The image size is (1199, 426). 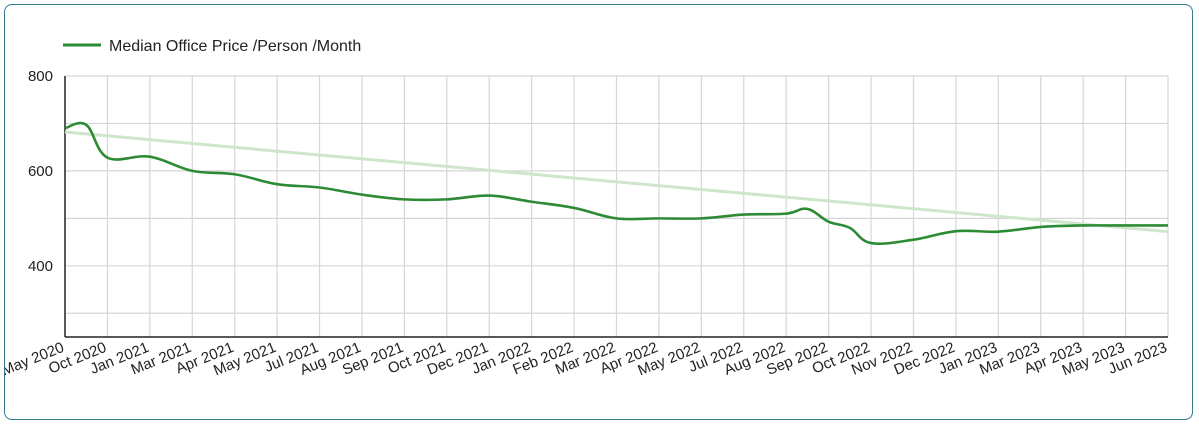 What do you see at coordinates (235, 46) in the screenshot?
I see `legend-label: Median Office Price /Person /Month` at bounding box center [235, 46].